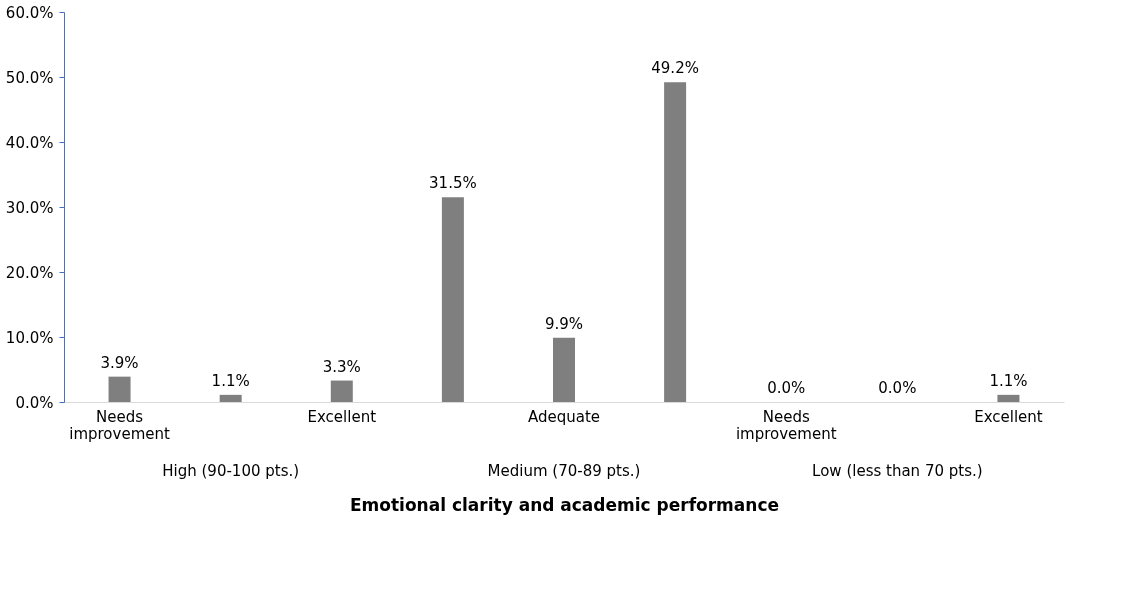  Describe the element at coordinates (29, 207) in the screenshot. I see `y-tick-label: 30.0%` at that location.